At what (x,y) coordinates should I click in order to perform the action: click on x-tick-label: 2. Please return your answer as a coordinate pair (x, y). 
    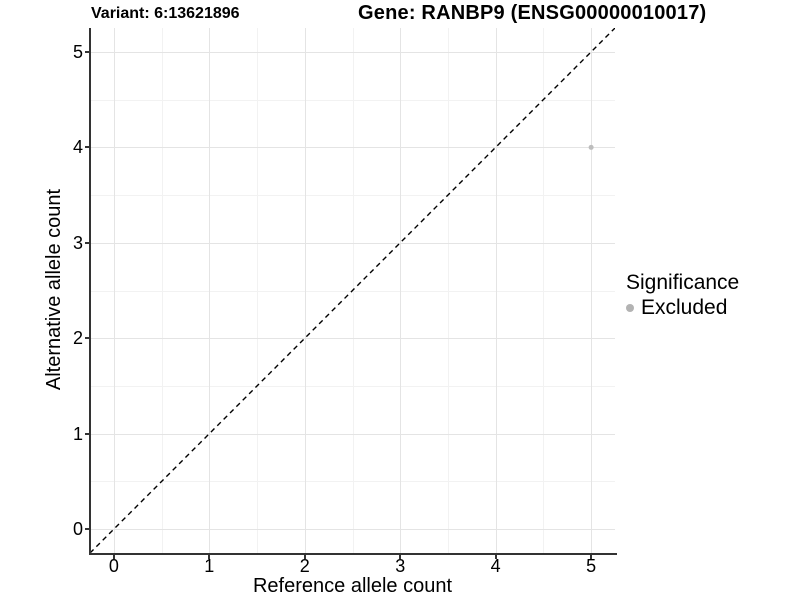
    Looking at the image, I should click on (304, 566).